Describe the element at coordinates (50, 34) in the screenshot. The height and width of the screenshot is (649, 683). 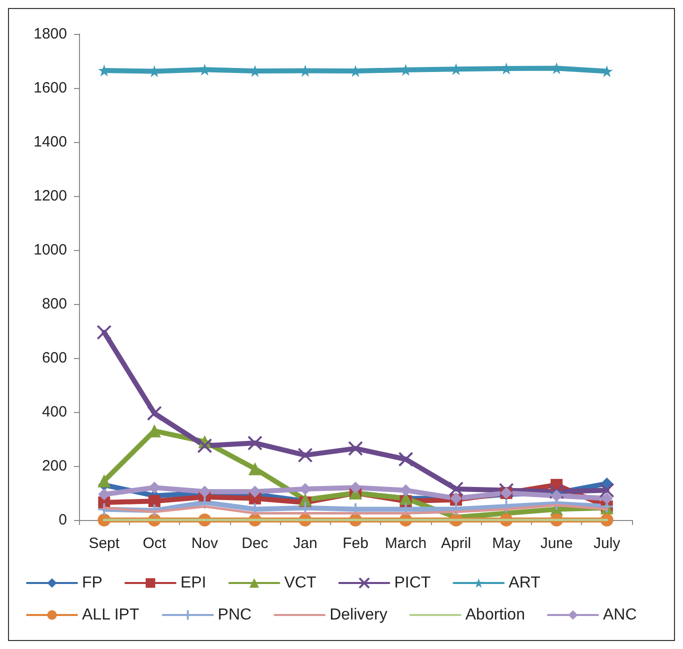
I see `y-tick-label: 1800` at that location.